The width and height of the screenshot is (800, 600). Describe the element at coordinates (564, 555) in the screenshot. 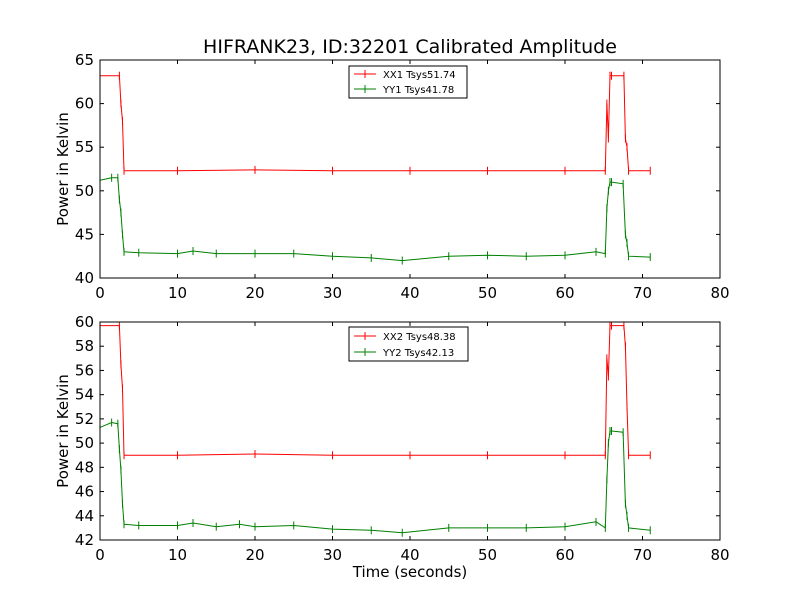

I see `bottom-x-tick-label: 60` at that location.